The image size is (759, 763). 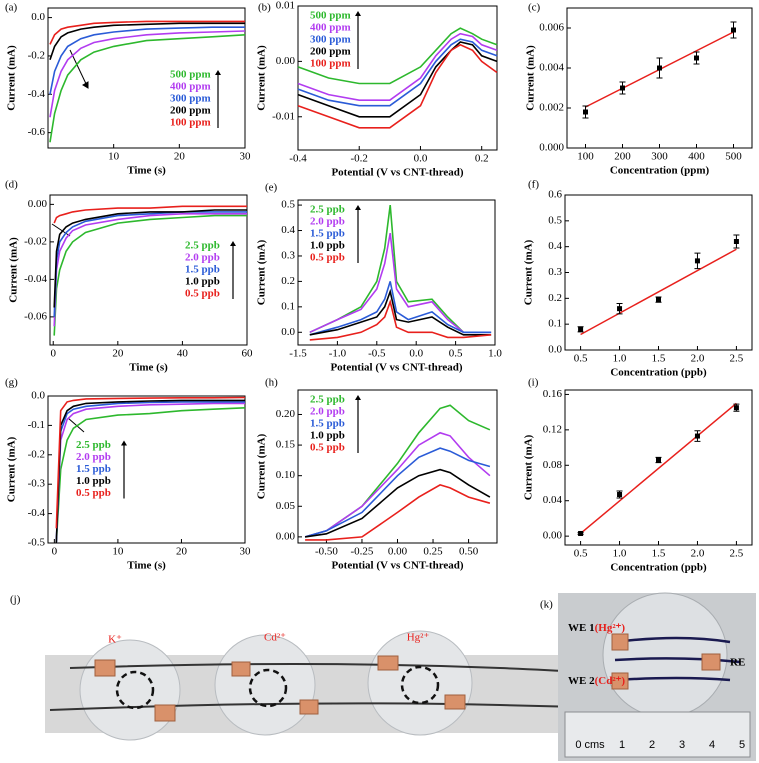 I want to click on y-tick-label: -0.01, so click(x=283, y=116).